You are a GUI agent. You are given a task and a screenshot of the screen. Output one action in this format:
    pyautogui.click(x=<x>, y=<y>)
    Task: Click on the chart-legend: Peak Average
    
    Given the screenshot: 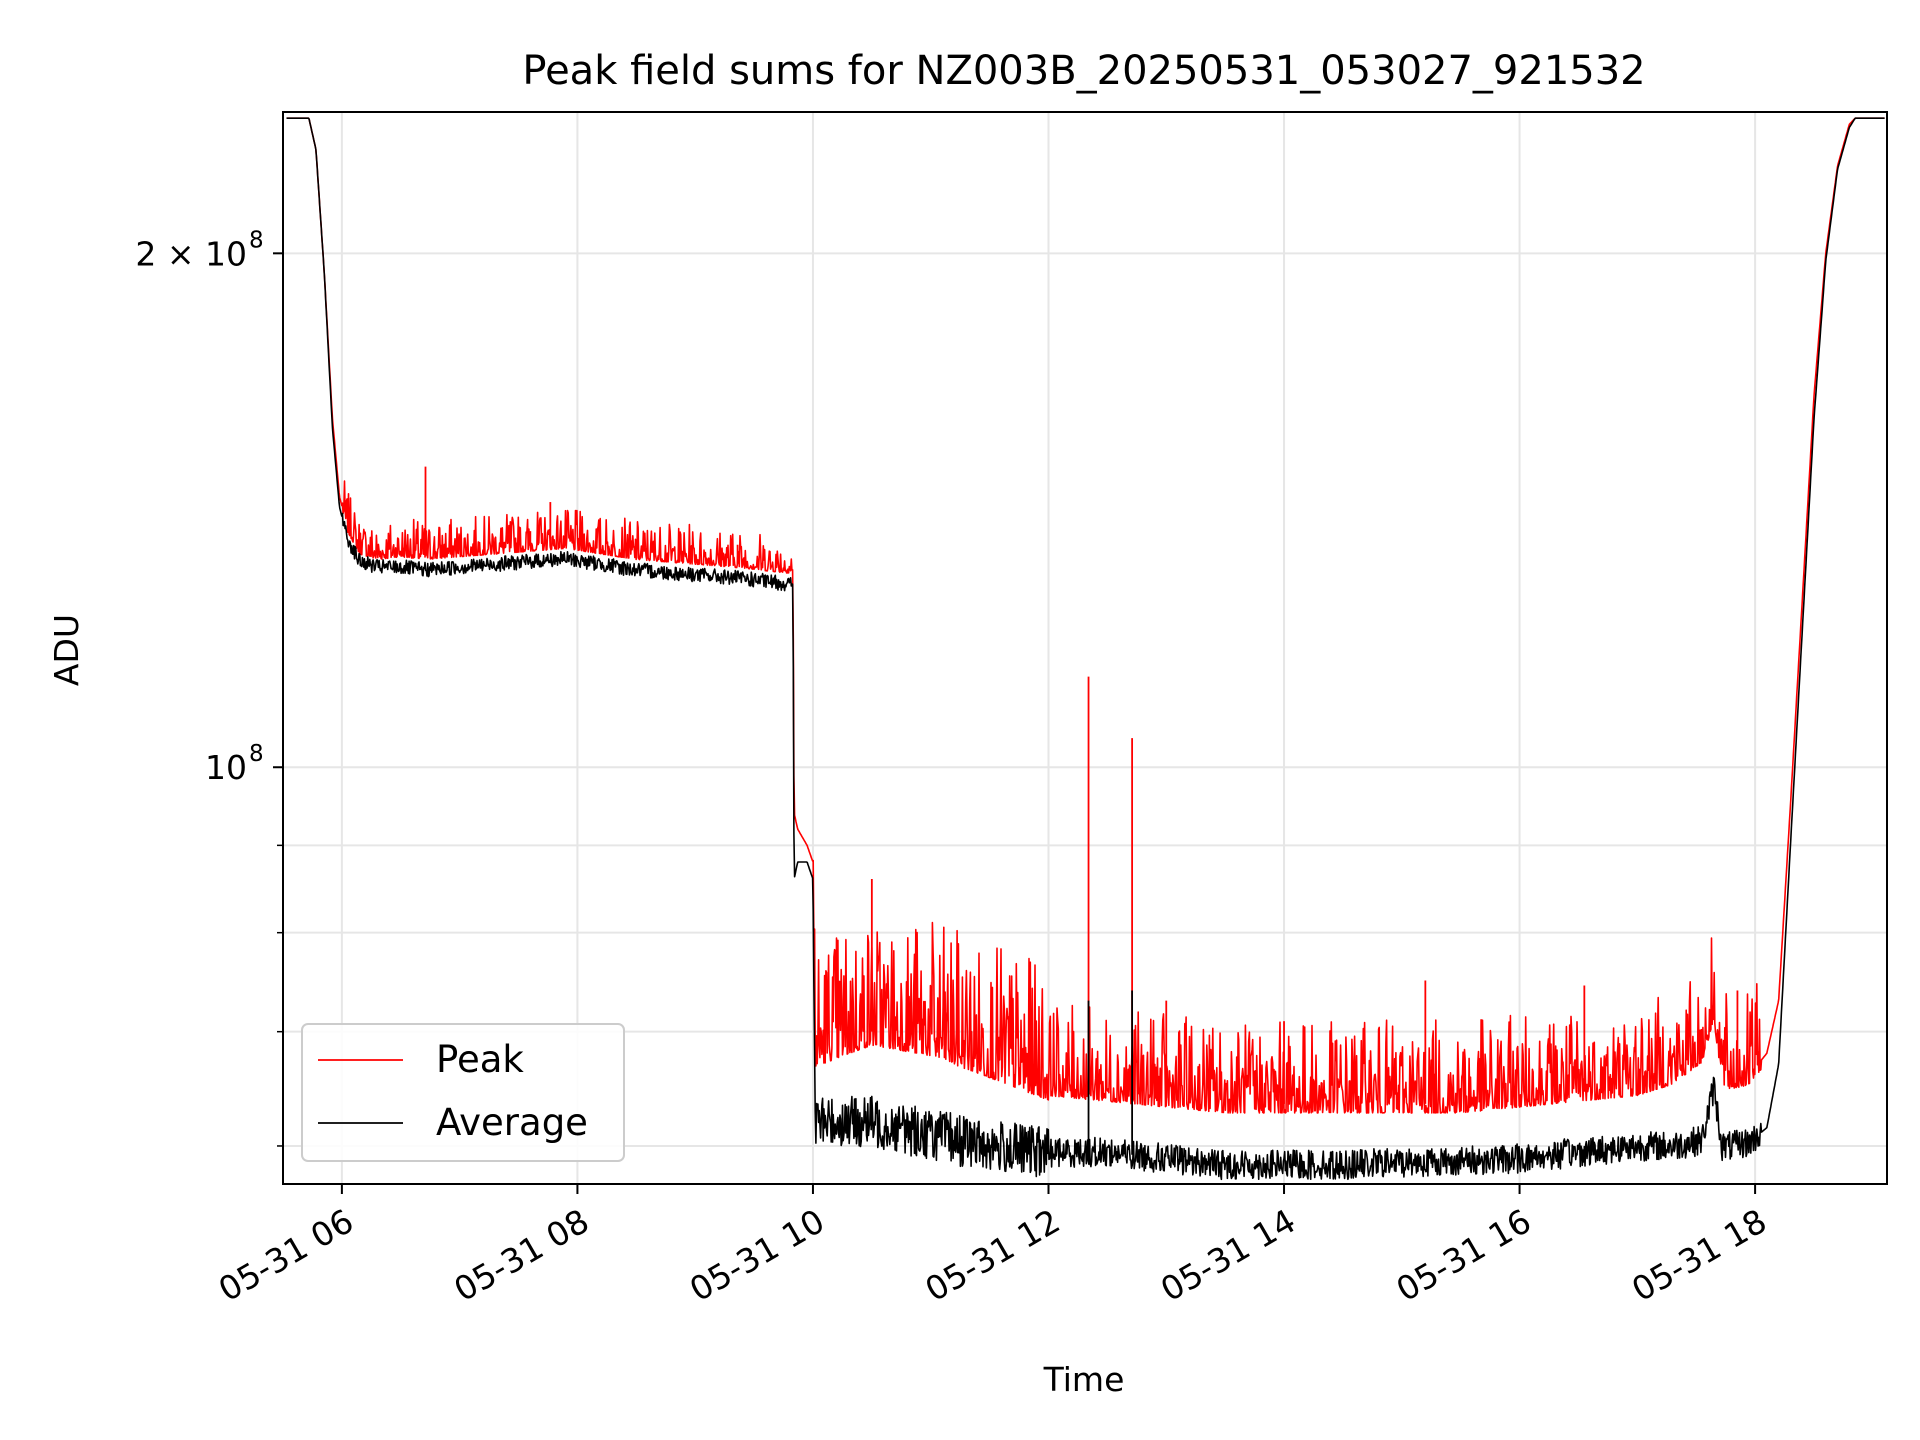 What is the action you would take?
    pyautogui.click(x=463, y=1092)
    